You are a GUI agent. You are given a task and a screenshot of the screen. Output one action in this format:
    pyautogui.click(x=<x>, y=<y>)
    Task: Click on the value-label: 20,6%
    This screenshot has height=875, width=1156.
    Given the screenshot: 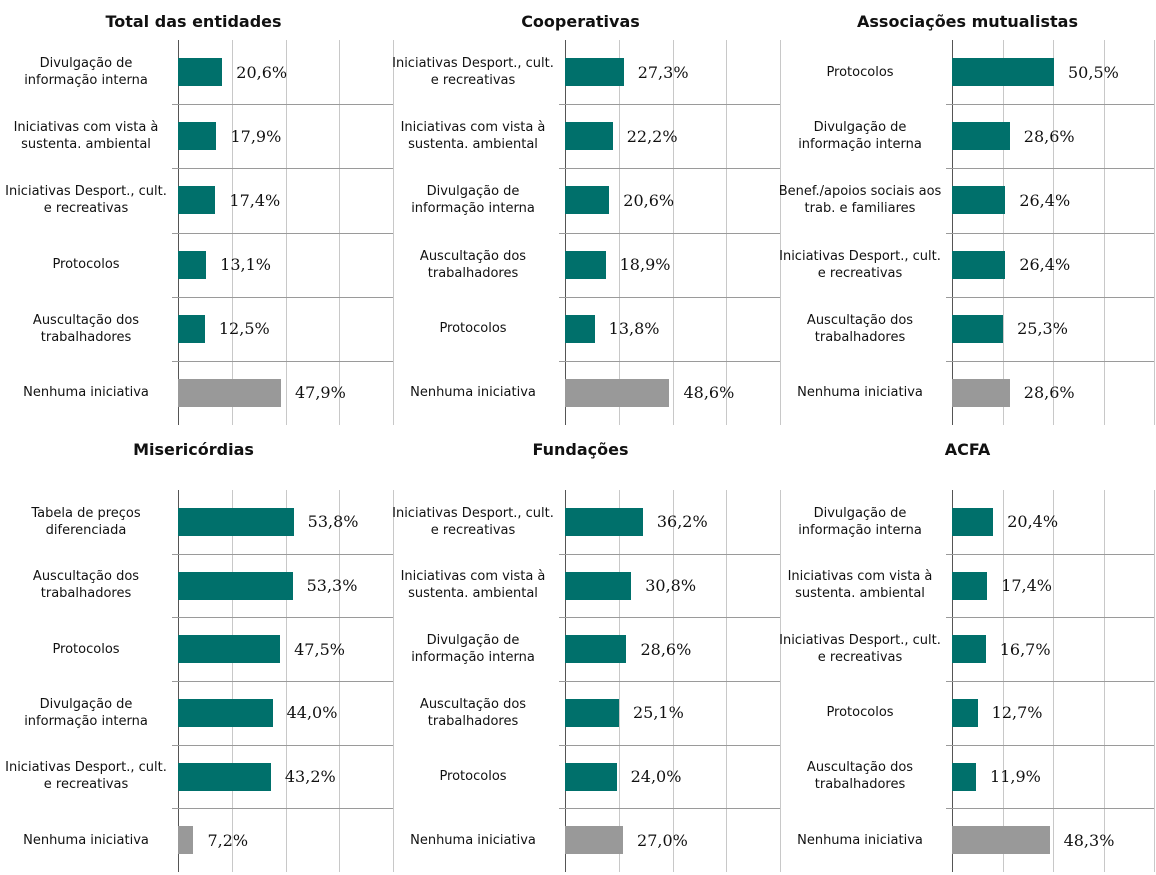 What is the action you would take?
    pyautogui.click(x=649, y=200)
    